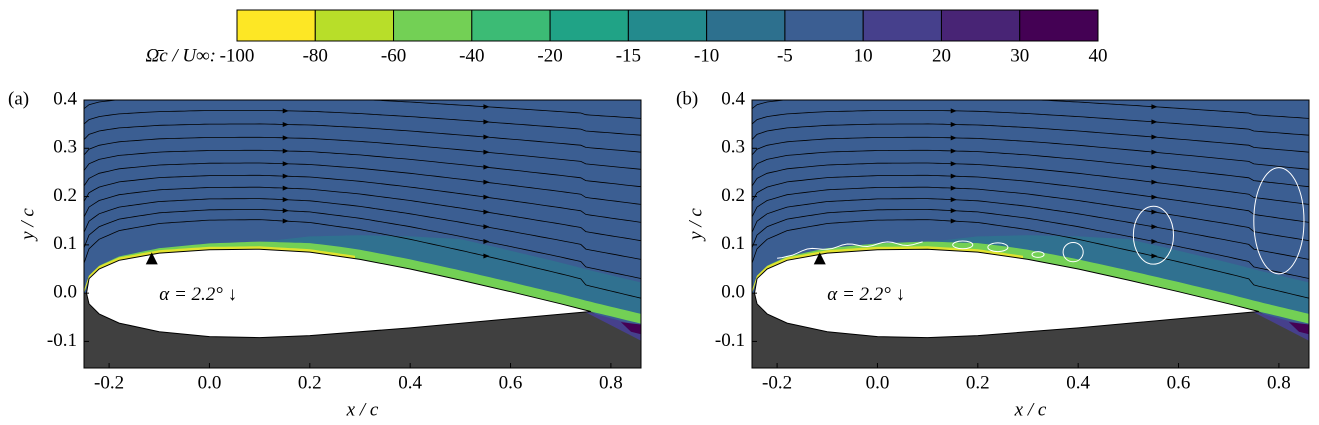  Describe the element at coordinates (315, 55) in the screenshot. I see `colorbar-tick-label: -80` at that location.